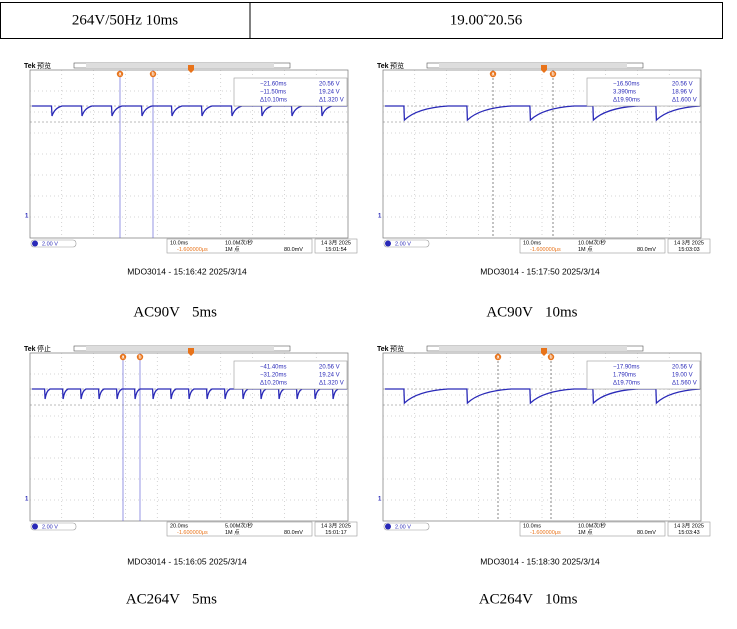 The width and height of the screenshot is (737, 629). I want to click on caption: MDO3014 - 15:17:50 2025/3/14, so click(540, 271).